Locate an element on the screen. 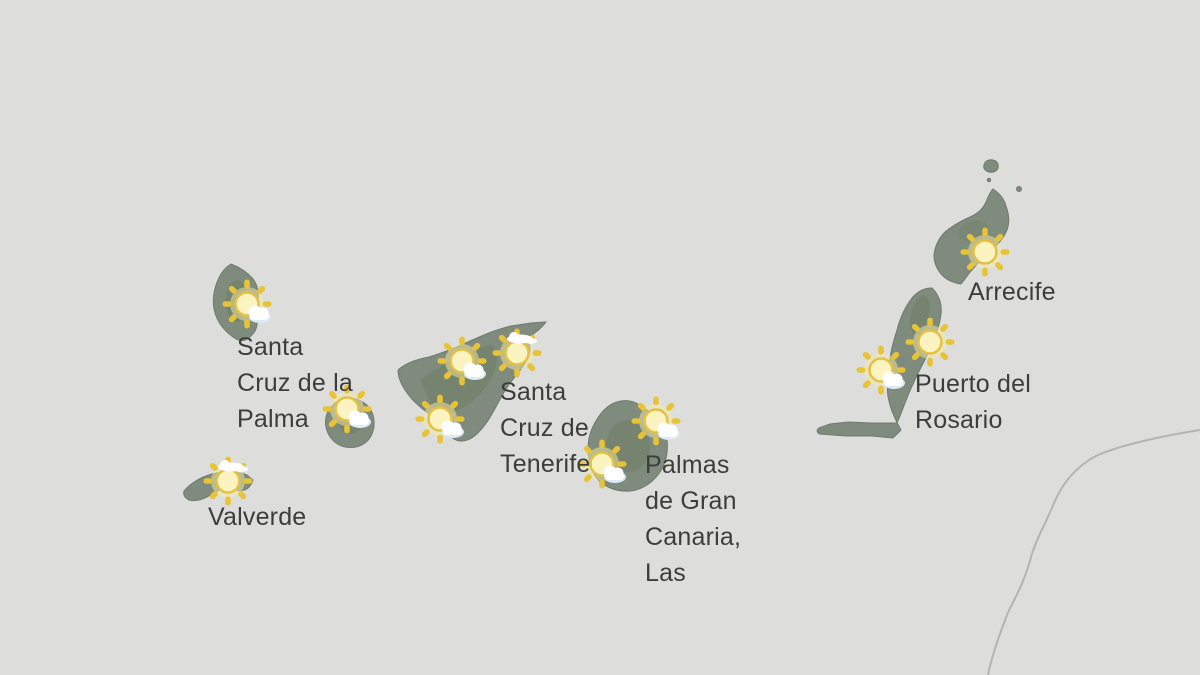 Image resolution: width=1200 pixels, height=675 pixels. label-palmas-de-gran-canaria: Palmas de Gran Canaria, Las is located at coordinates (693, 519).